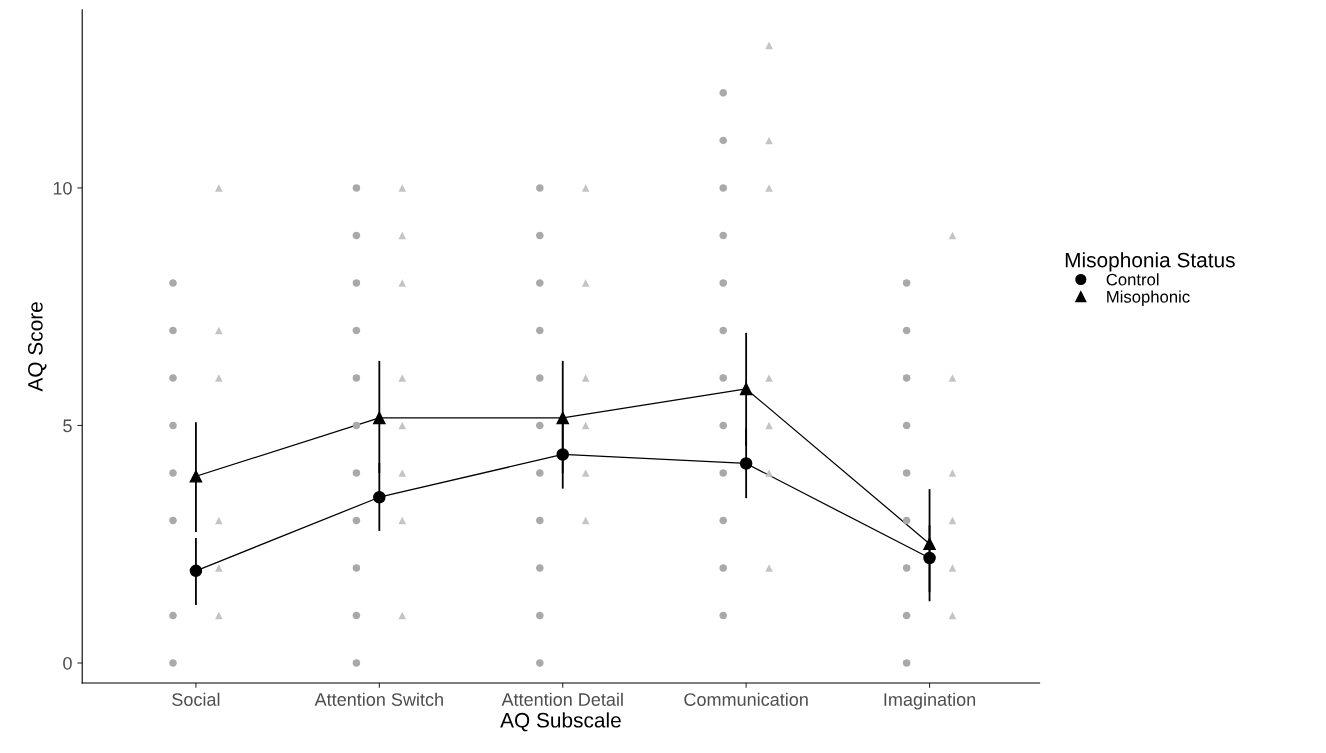  What do you see at coordinates (1132, 279) in the screenshot?
I see `legend-label: Control` at bounding box center [1132, 279].